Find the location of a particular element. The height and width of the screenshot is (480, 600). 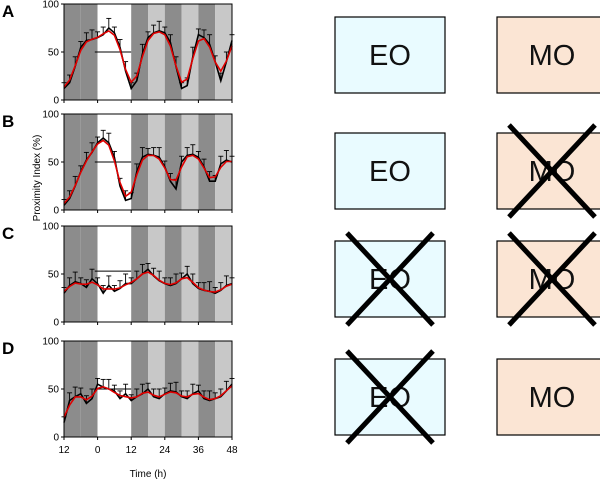

eo-box-a: EO is located at coordinates (390, 55).